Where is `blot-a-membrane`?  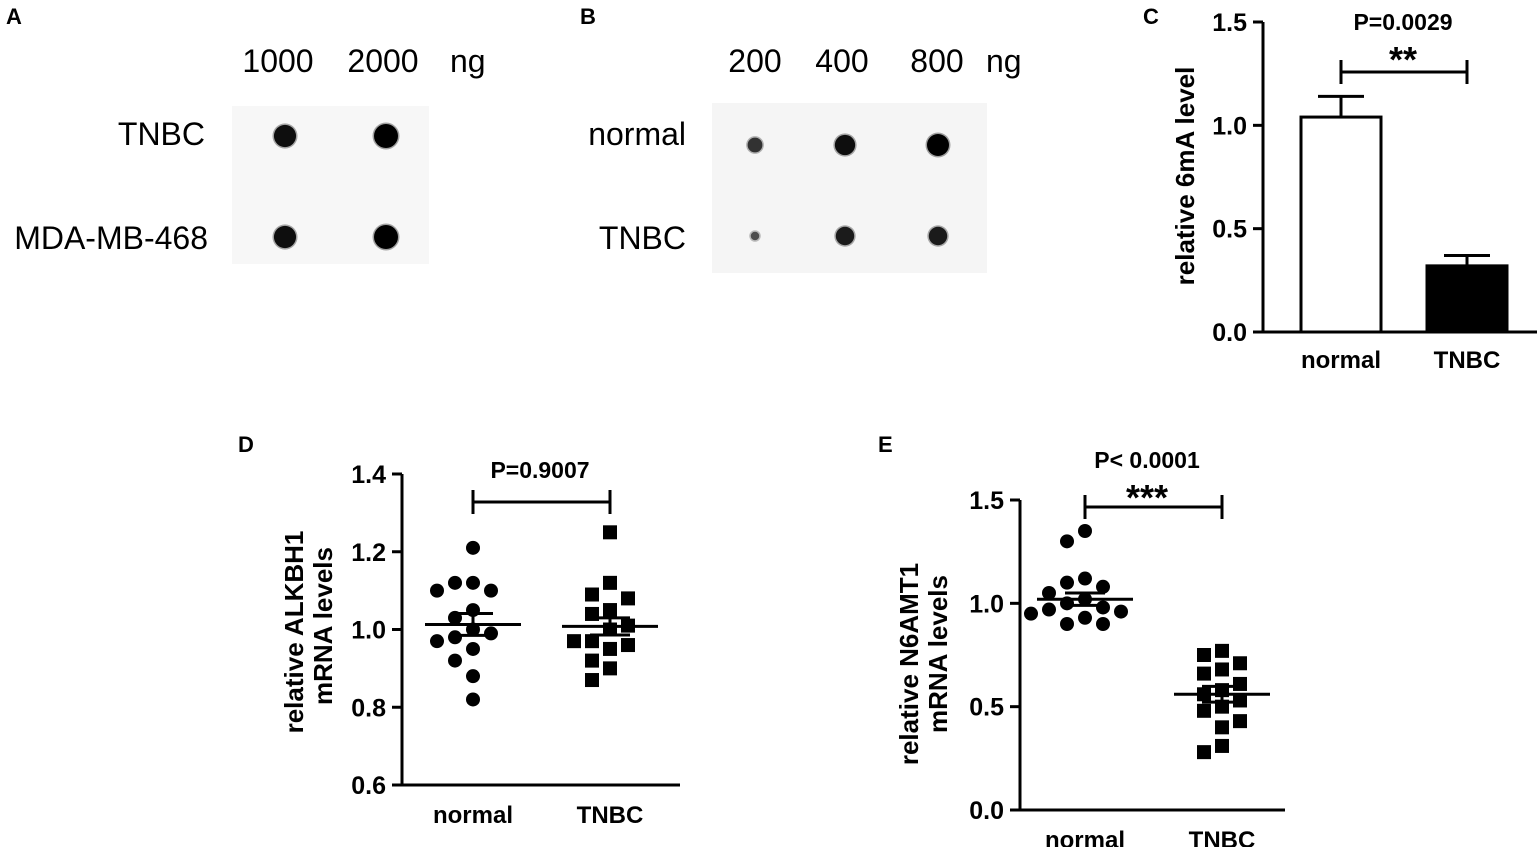
blot-a-membrane is located at coordinates (330, 185).